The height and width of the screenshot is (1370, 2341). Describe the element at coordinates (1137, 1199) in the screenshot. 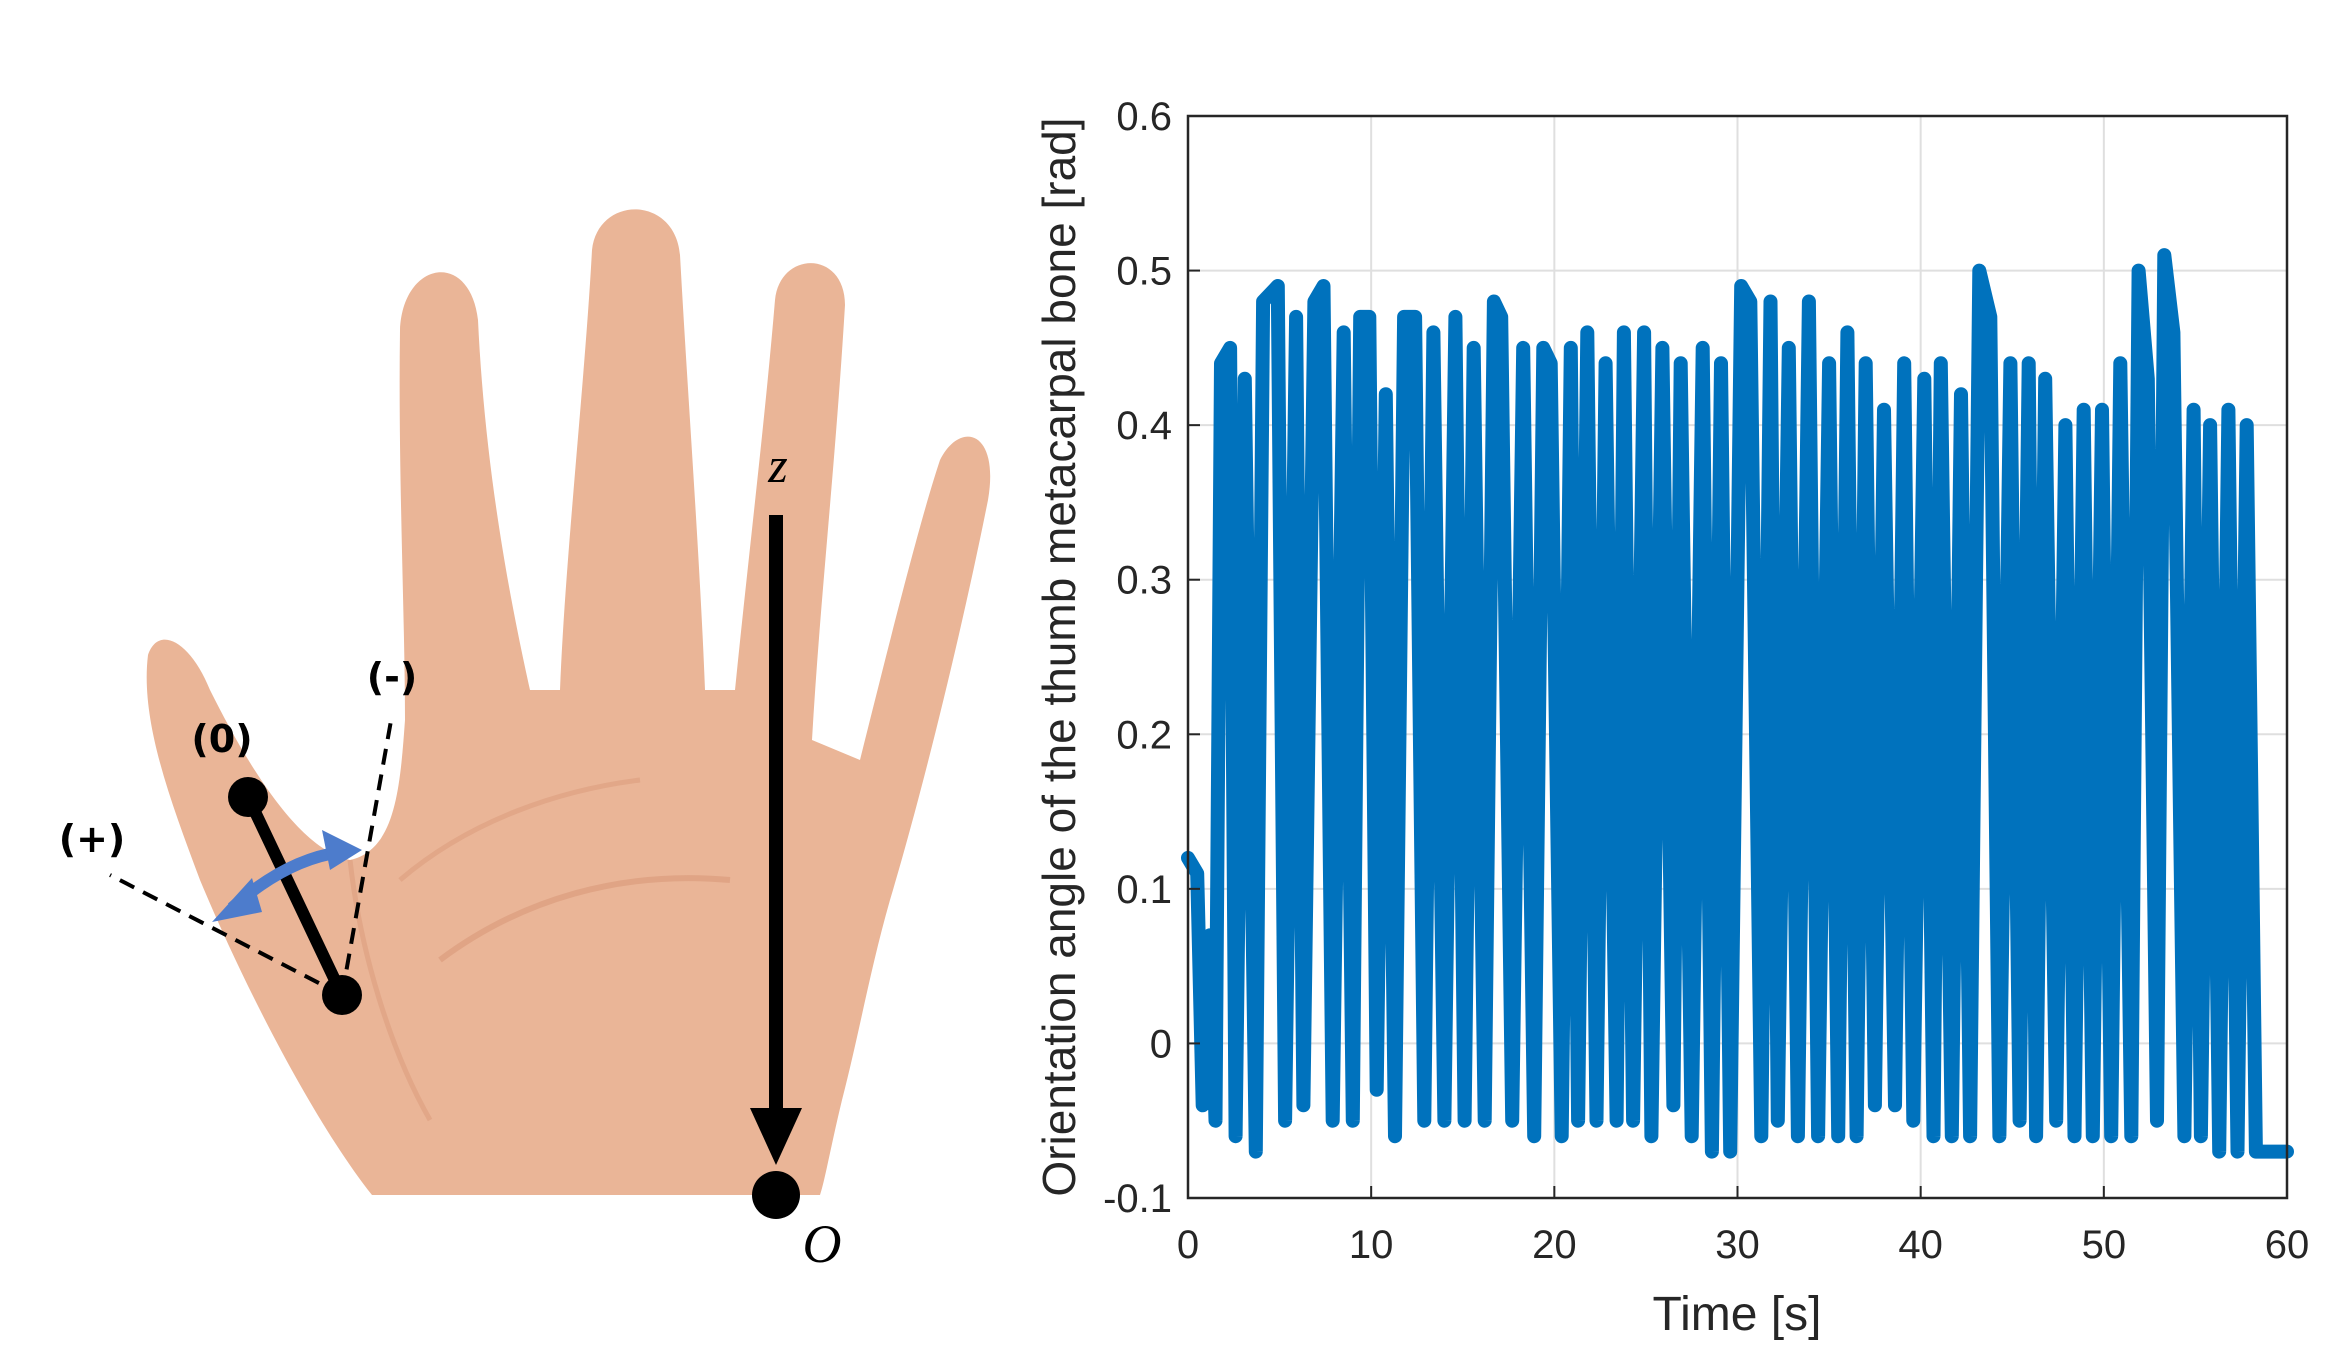

I see `y-tick-label: -0.1` at that location.